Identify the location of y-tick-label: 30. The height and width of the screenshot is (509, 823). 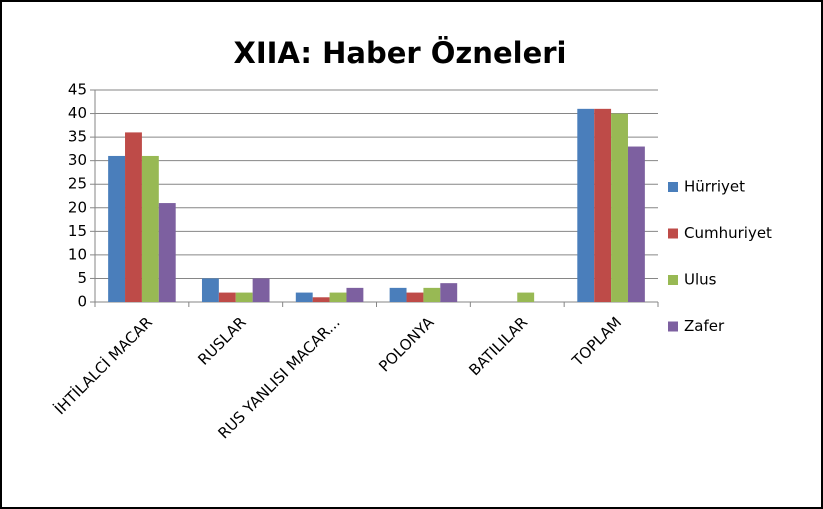
(77, 160).